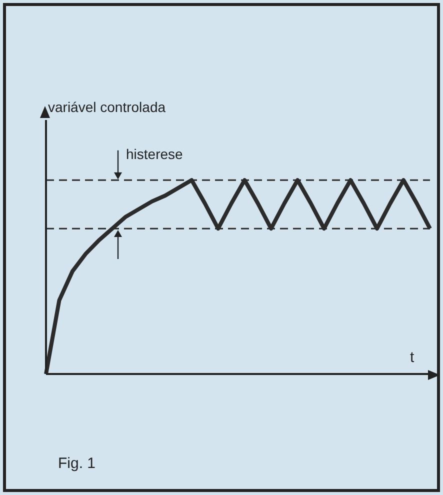  What do you see at coordinates (77, 463) in the screenshot?
I see `caption: Fig. 1` at bounding box center [77, 463].